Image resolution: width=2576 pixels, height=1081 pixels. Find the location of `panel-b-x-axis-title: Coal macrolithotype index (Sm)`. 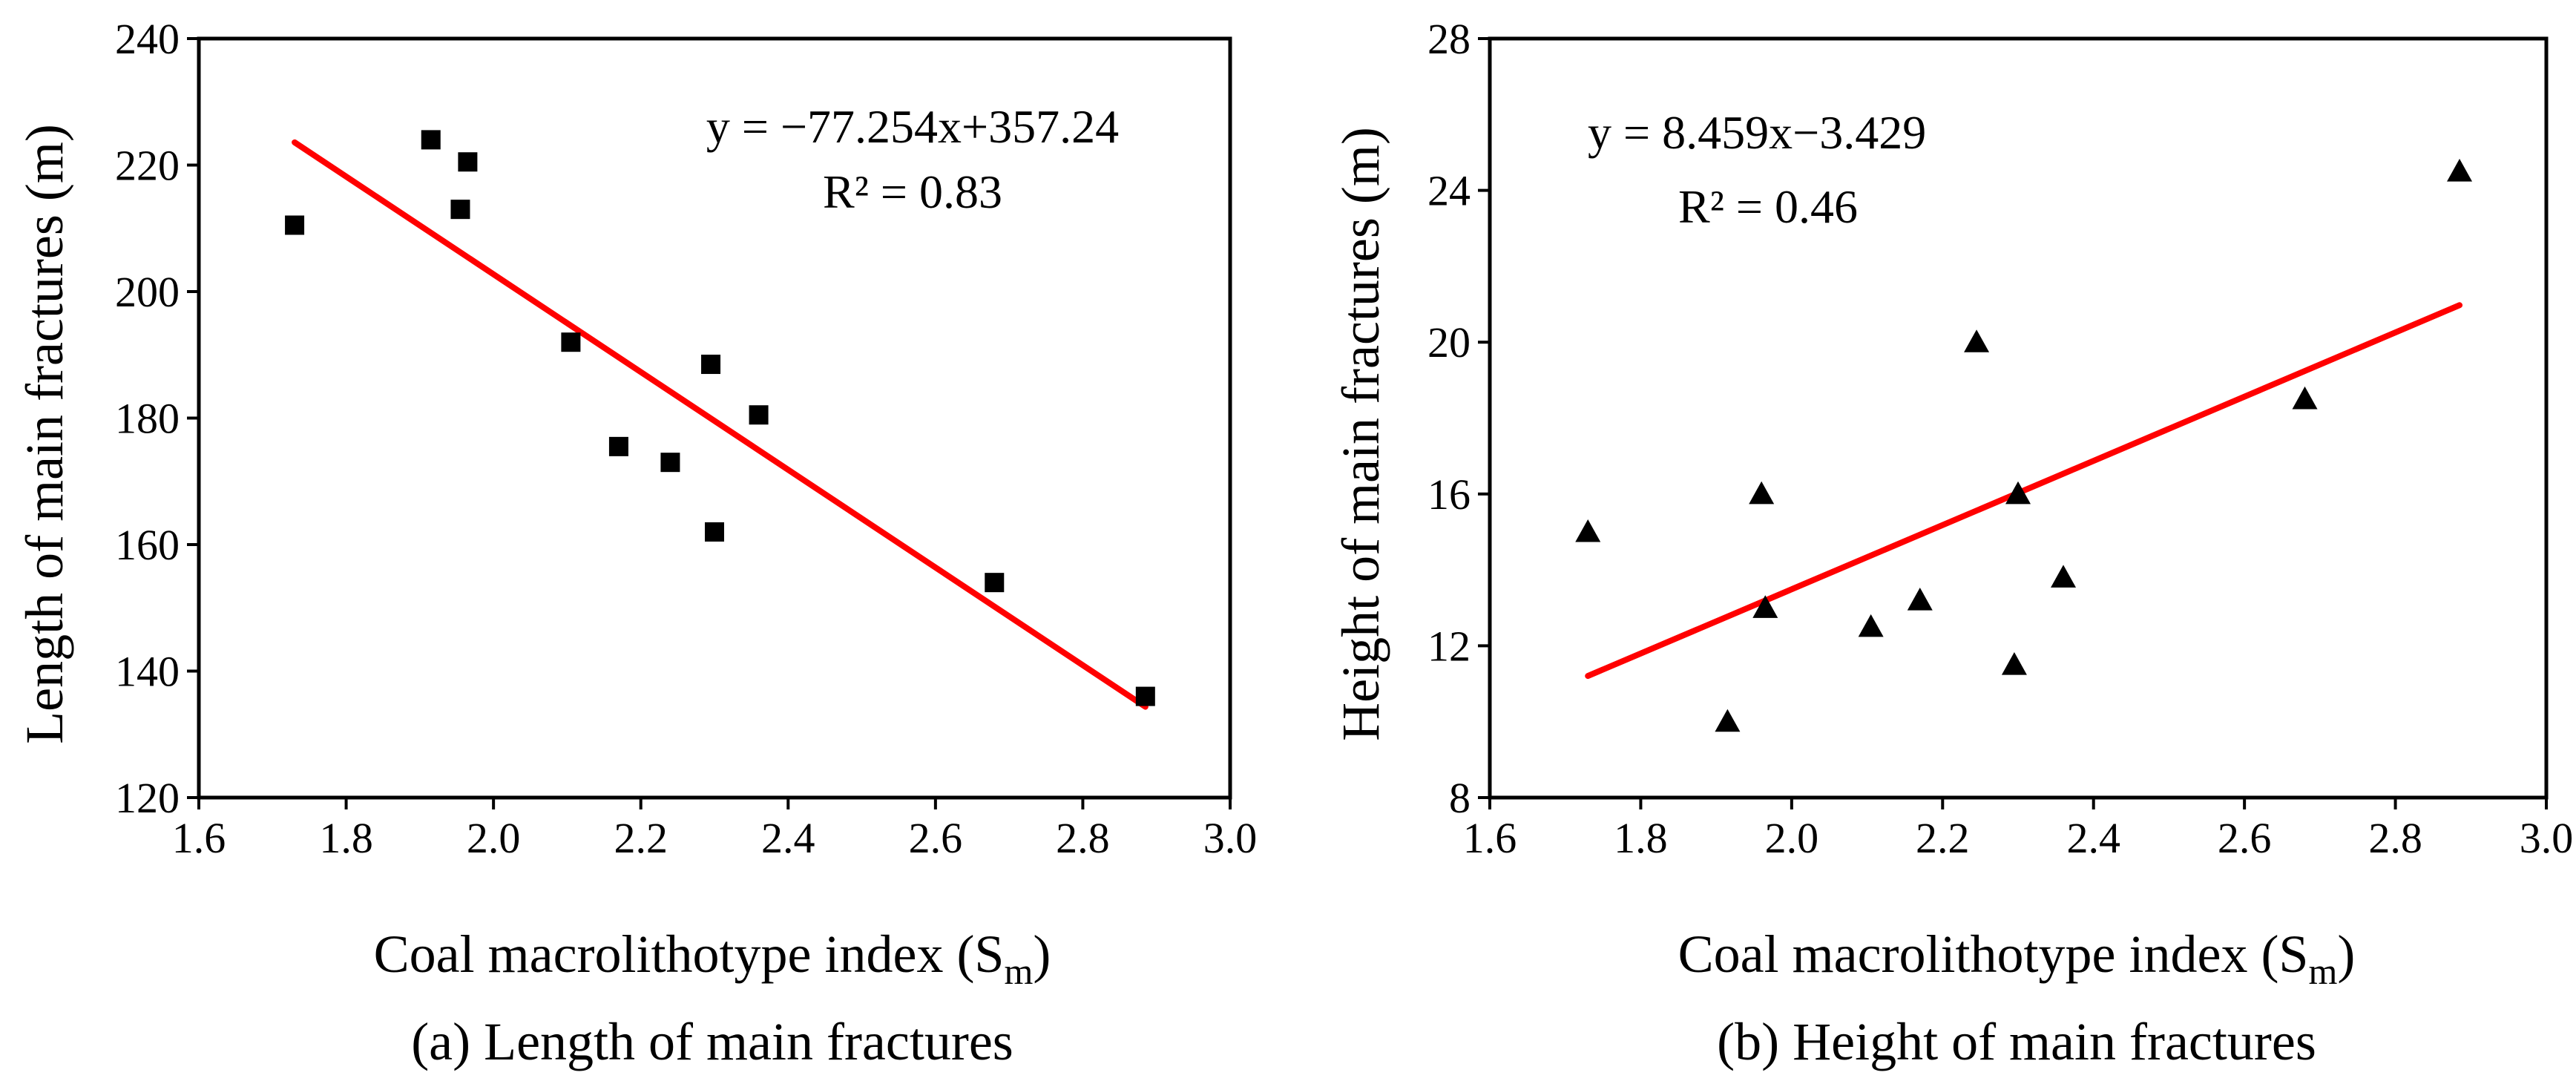

panel-b-x-axis-title: Coal macrolithotype index (Sm) is located at coordinates (2017, 958).